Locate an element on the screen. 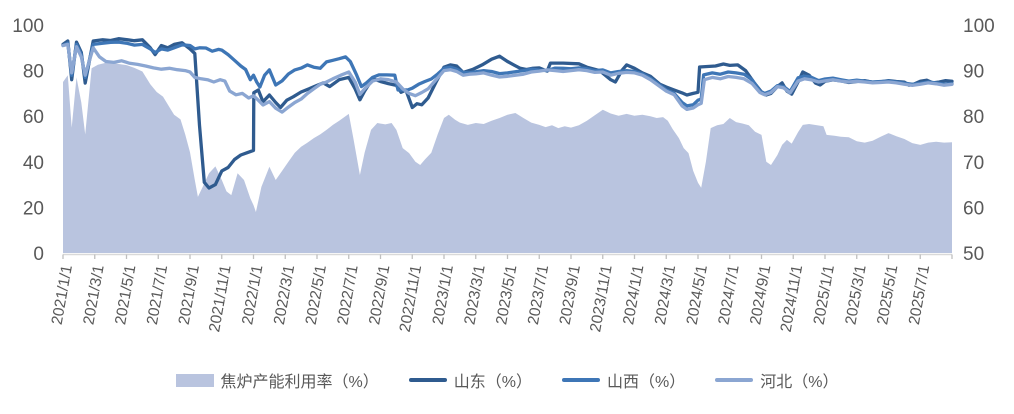  x-axis-label: 2024/7/1 is located at coordinates (728, 295).